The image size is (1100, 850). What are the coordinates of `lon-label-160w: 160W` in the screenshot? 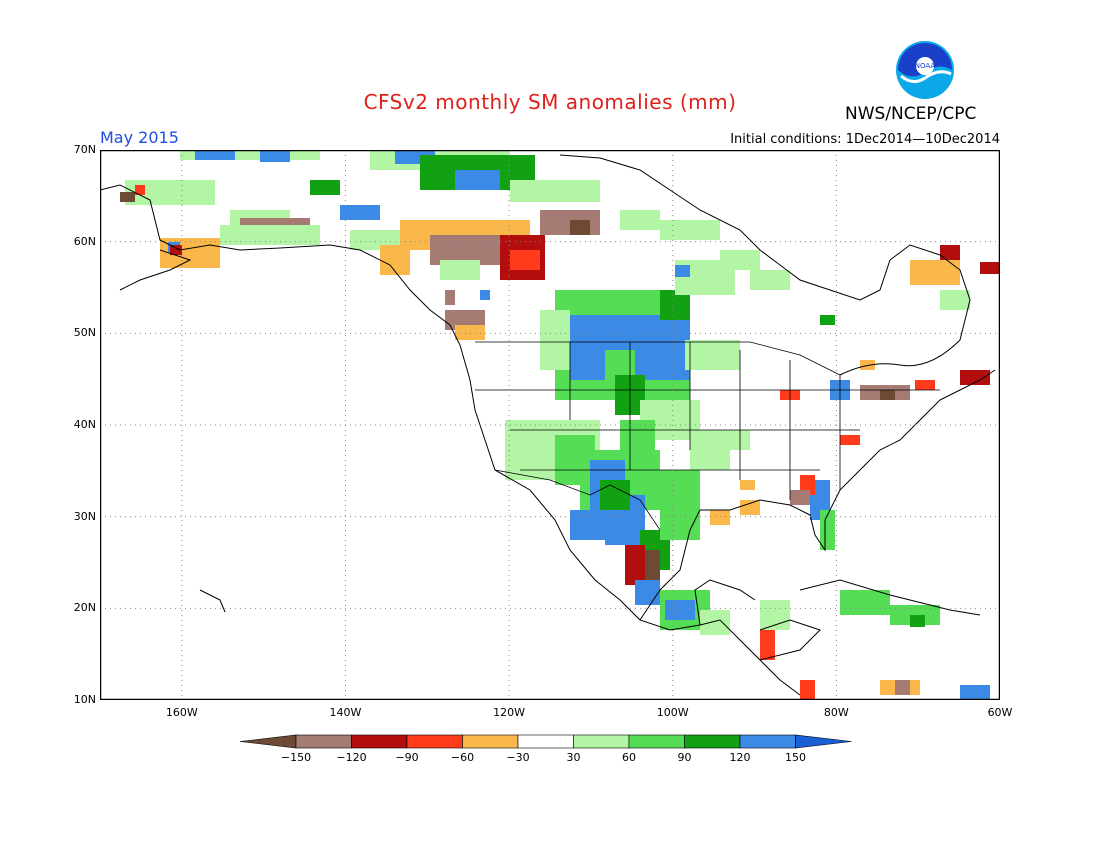 It's located at (181, 712).